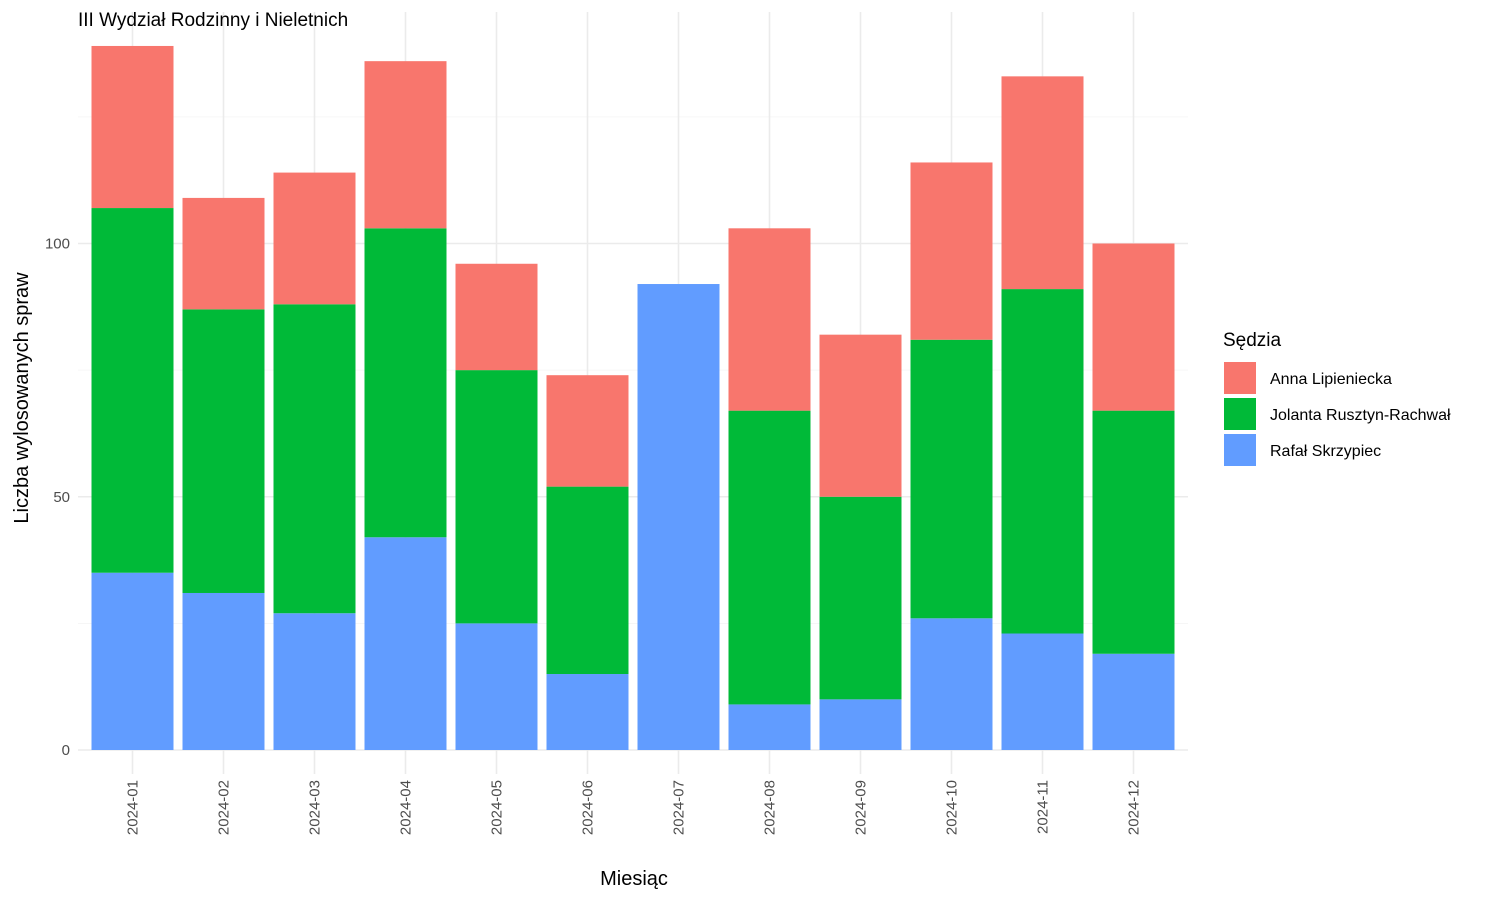 This screenshot has width=1500, height=900. Describe the element at coordinates (224, 807) in the screenshot. I see `x-tick-label: 2024-02` at that location.